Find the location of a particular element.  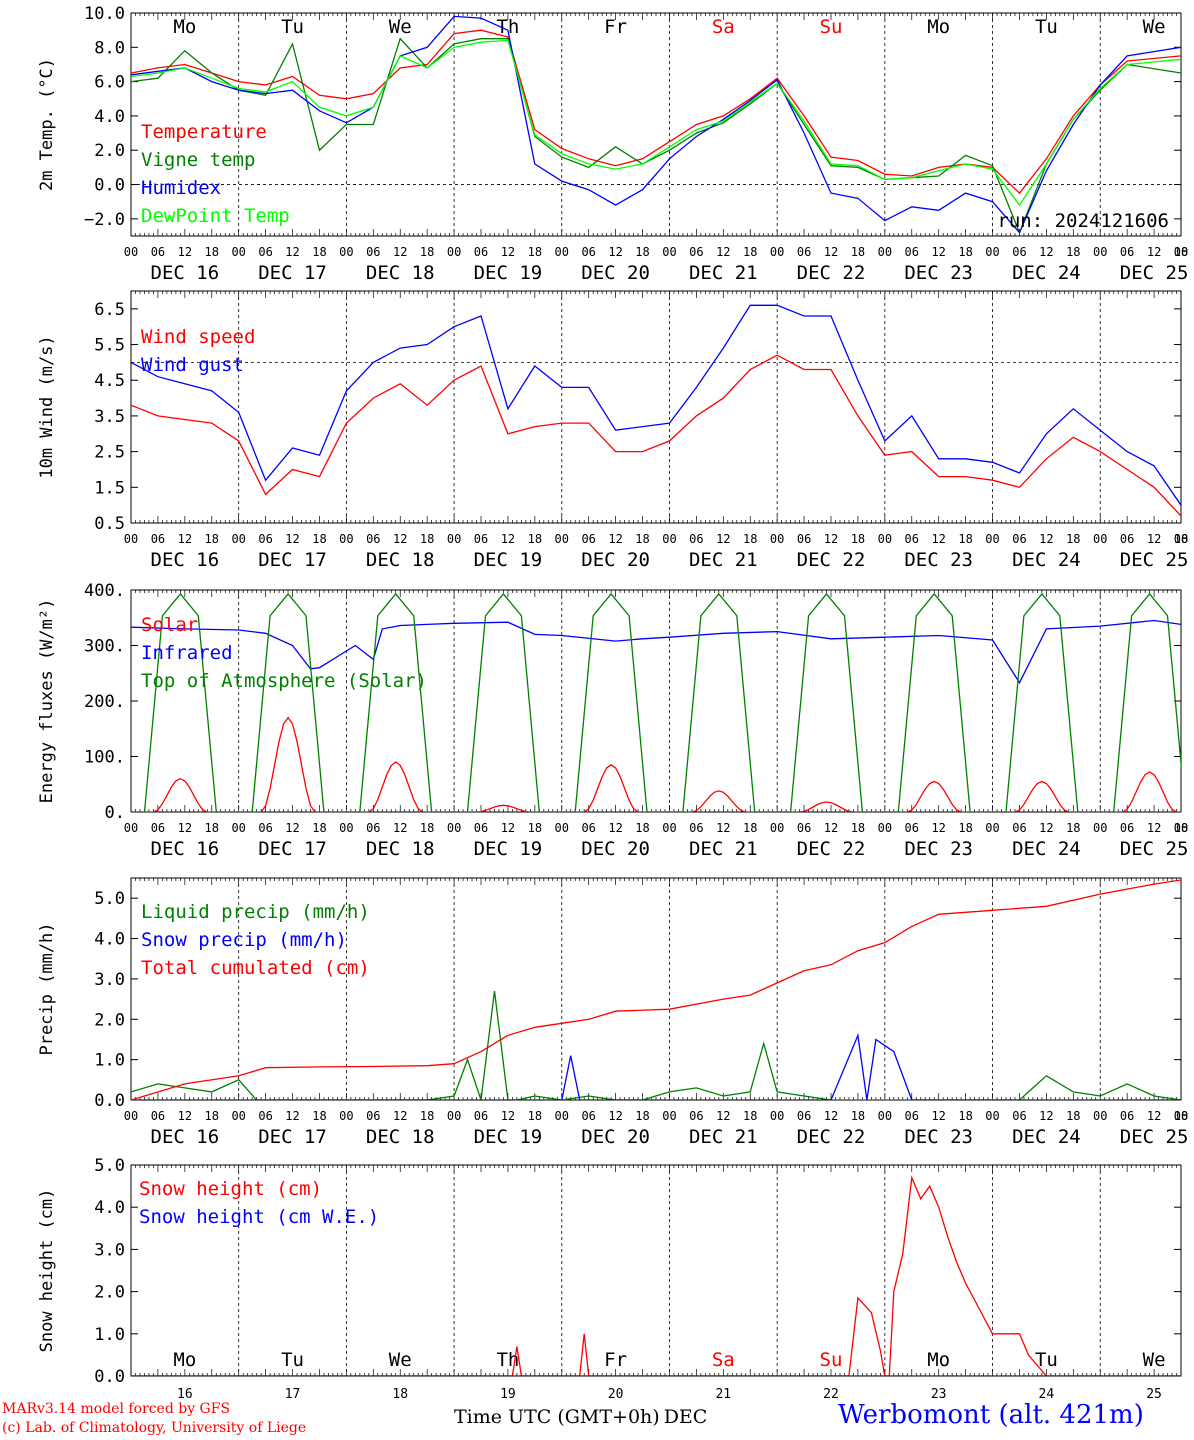

date-number-label: 22 is located at coordinates (831, 1394).